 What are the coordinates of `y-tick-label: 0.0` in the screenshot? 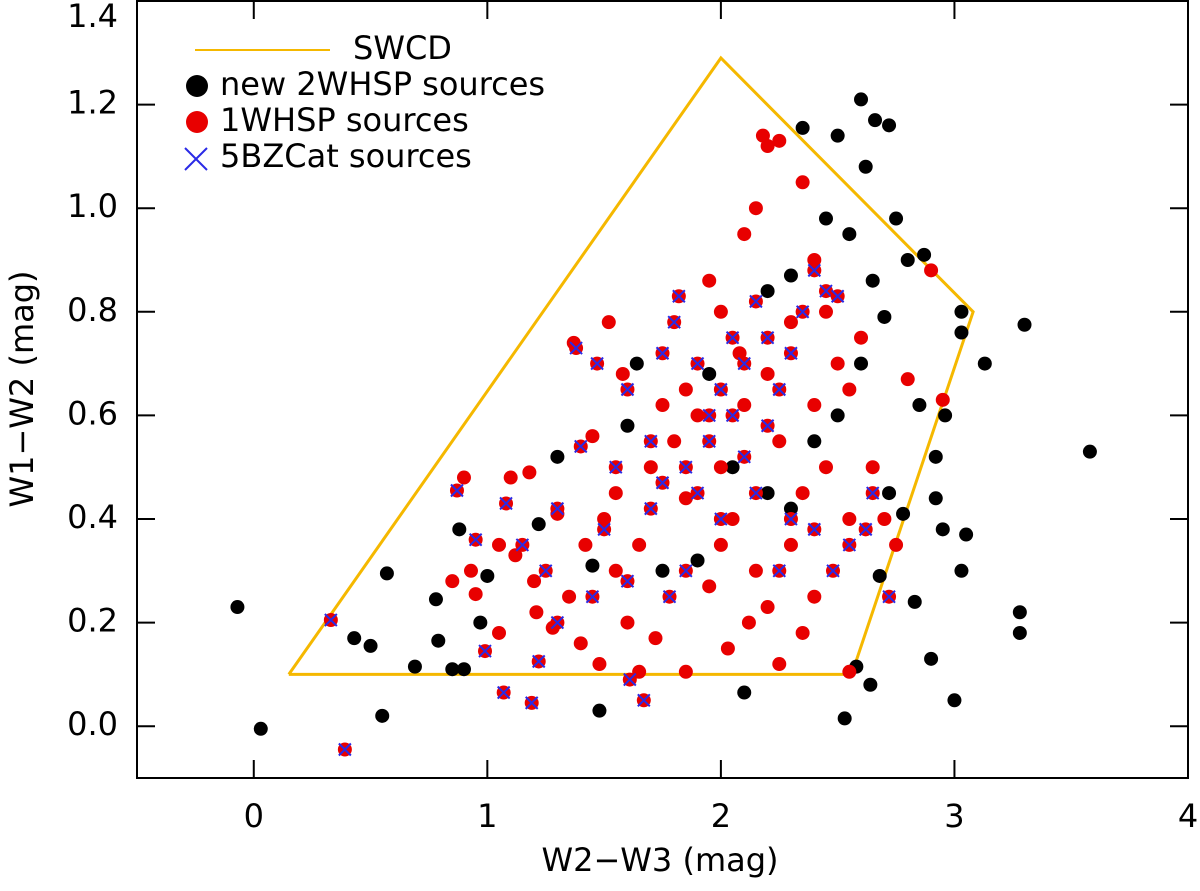 It's located at (92, 724).